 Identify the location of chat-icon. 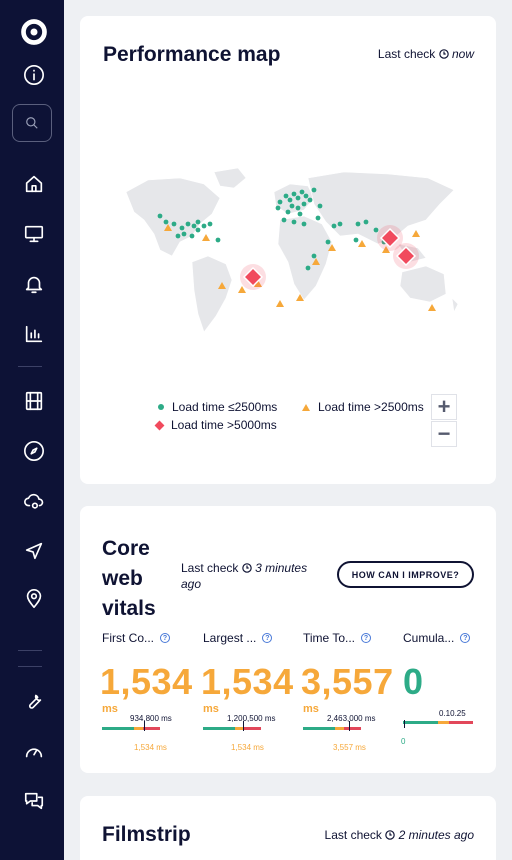
(34, 801).